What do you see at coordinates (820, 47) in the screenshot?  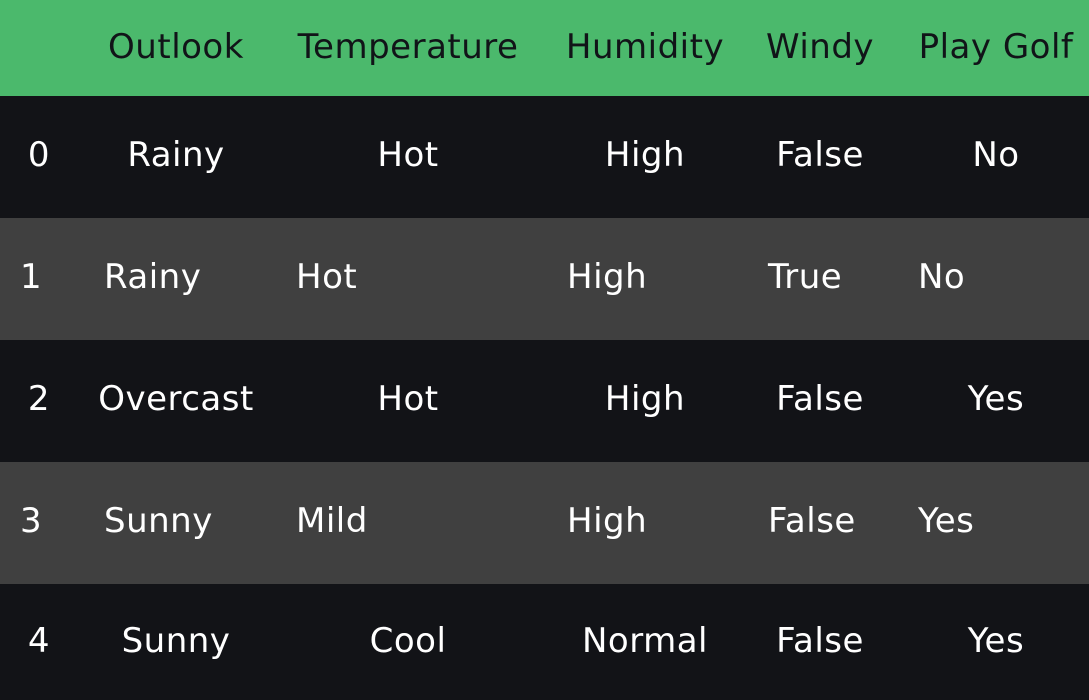 I see `header-windy: Windy` at bounding box center [820, 47].